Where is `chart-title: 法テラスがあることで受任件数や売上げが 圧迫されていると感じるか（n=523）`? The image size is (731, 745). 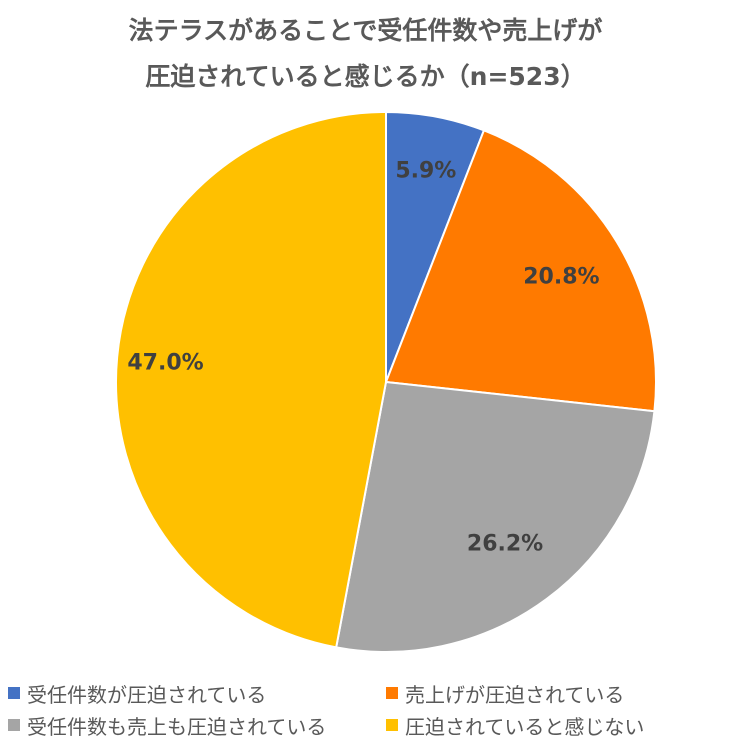 chart-title: 法テラスがあることで受任件数や売上げが 圧迫されていると感じるか（n=523） is located at coordinates (365, 54).